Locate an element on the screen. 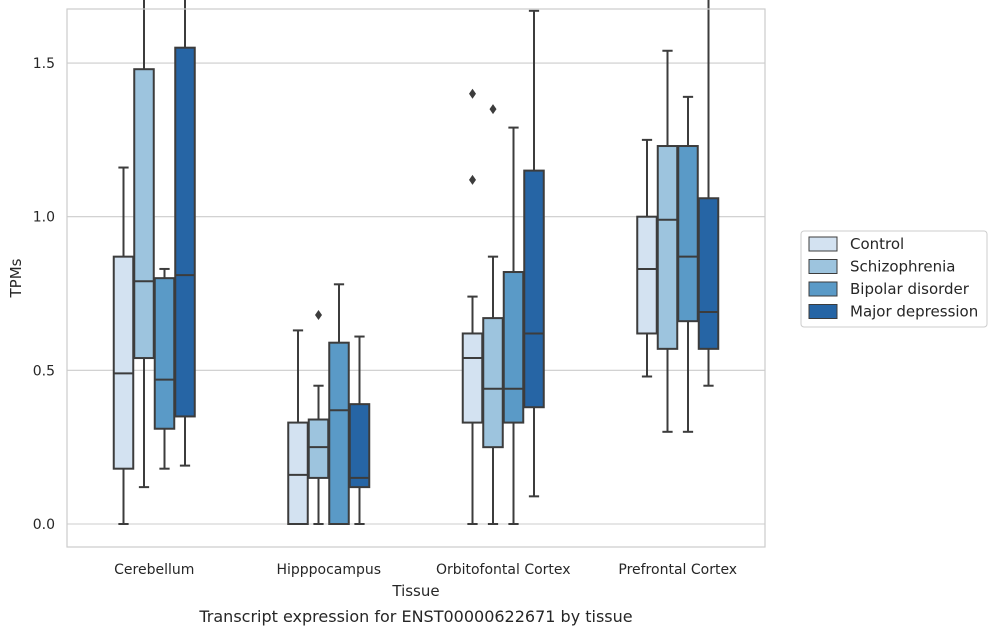 The image size is (997, 634). y-tick-label: 1.5 is located at coordinates (44, 64).